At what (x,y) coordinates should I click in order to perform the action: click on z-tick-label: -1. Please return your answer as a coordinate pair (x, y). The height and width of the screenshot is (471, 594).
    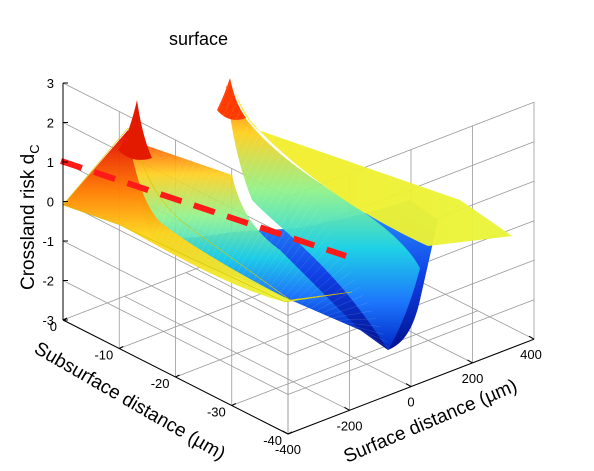
    Looking at the image, I should click on (48, 241).